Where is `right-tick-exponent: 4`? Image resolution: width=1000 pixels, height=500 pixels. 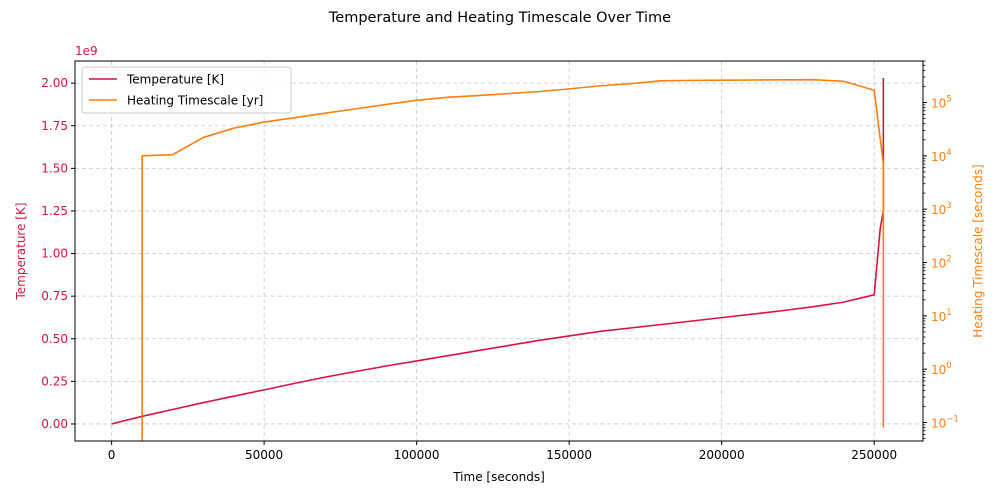 right-tick-exponent: 4 is located at coordinates (948, 153).